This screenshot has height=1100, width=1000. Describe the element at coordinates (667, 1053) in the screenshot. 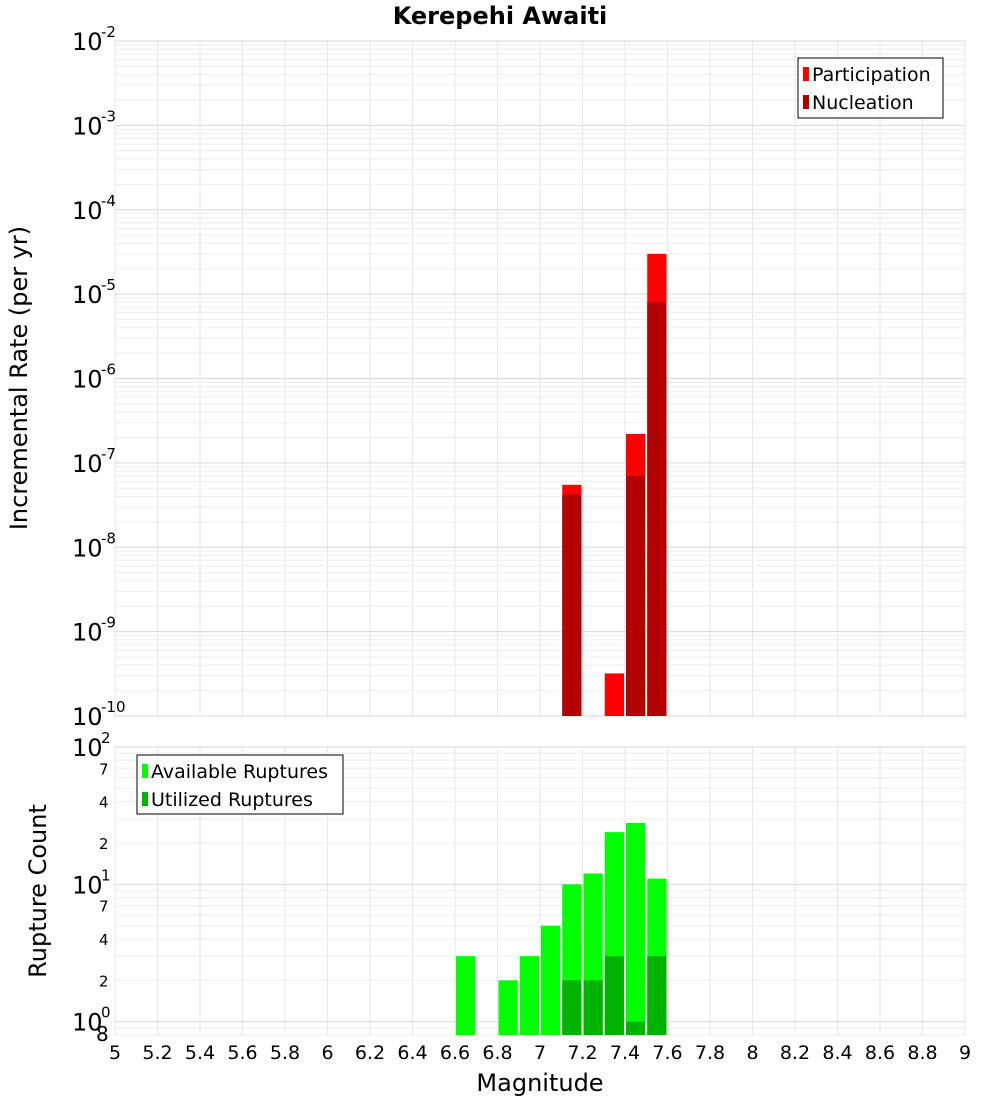

I see `x-tick-label: 7.6` at that location.